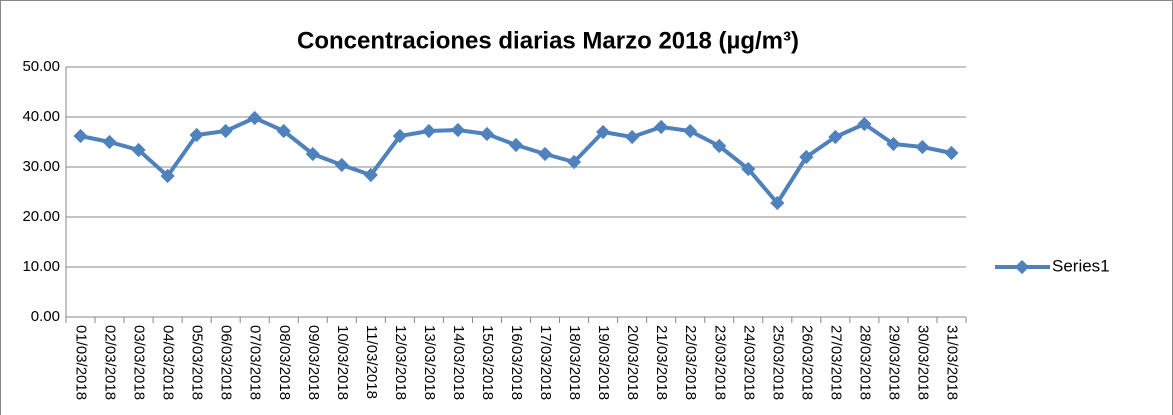 The image size is (1173, 415). Describe the element at coordinates (41, 66) in the screenshot. I see `y-tick-label: 50.00` at that location.